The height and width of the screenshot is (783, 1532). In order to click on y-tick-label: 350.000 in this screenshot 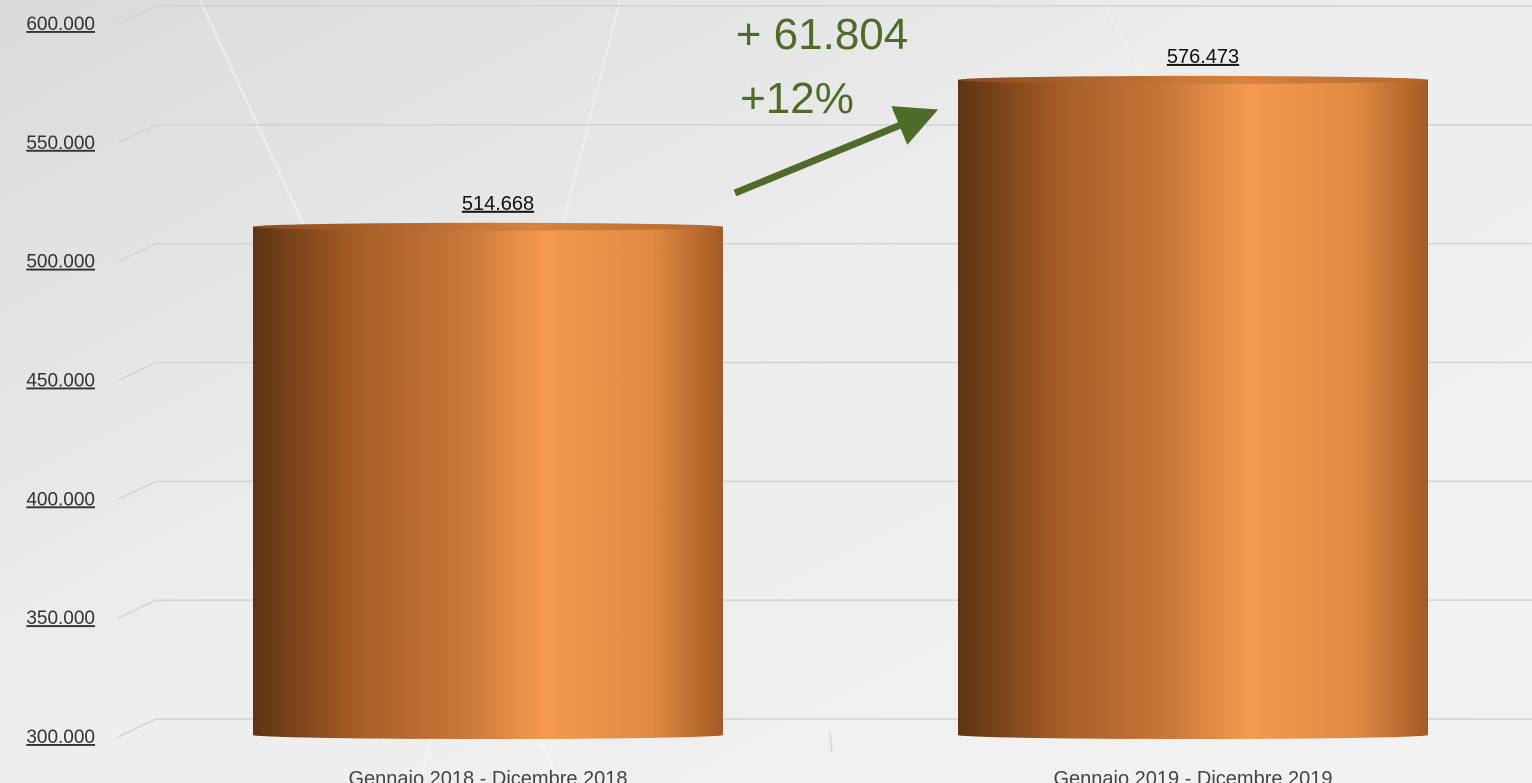, I will do `click(60, 618)`.